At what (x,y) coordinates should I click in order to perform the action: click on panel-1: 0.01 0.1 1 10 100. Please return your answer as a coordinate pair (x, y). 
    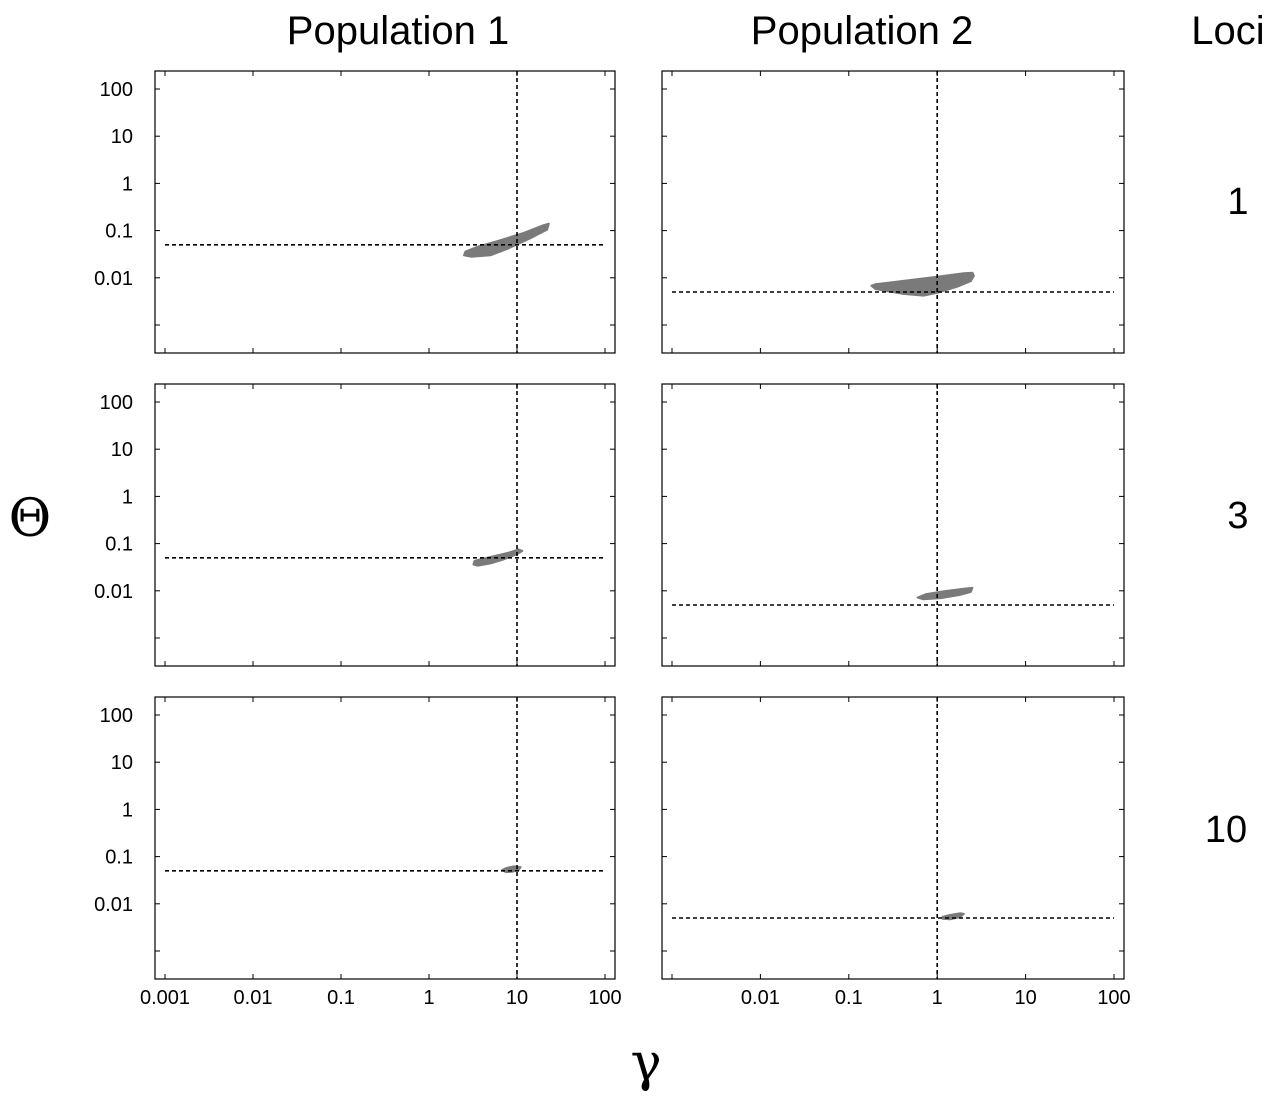
    Looking at the image, I should click on (355, 212).